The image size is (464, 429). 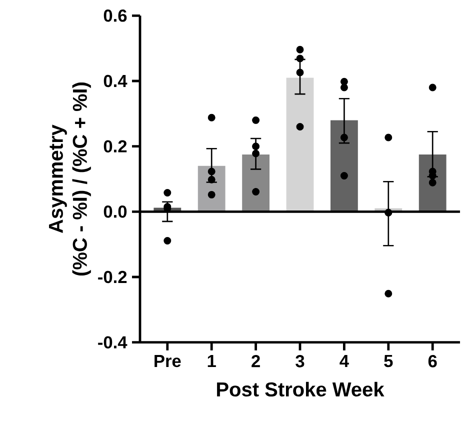 I want to click on y-tick-label: -0.4, so click(x=113, y=342).